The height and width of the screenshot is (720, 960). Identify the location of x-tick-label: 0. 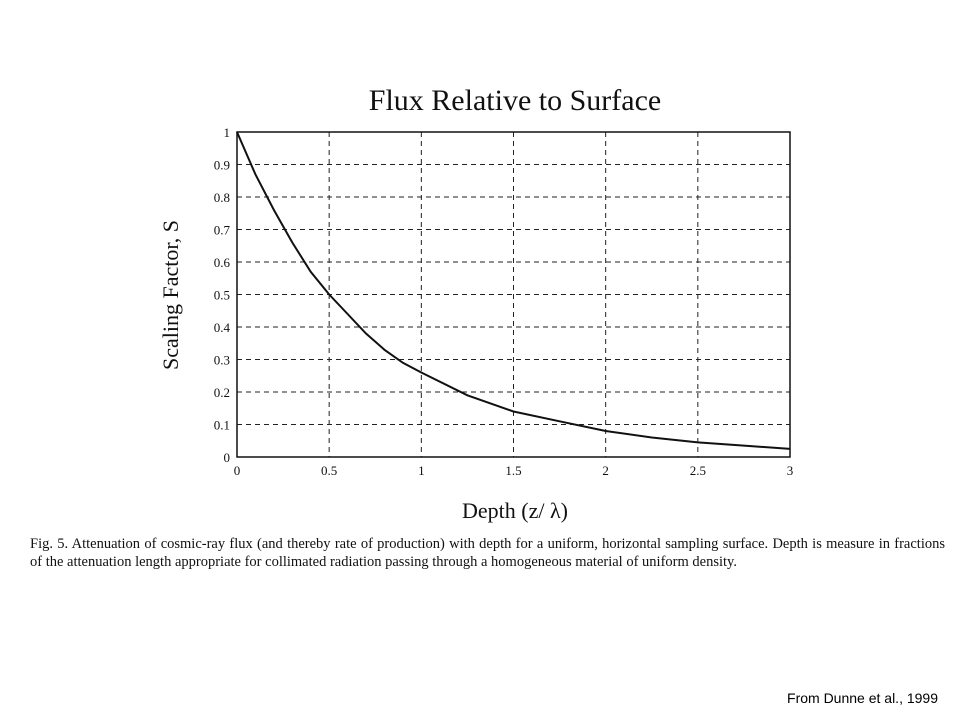
(237, 470).